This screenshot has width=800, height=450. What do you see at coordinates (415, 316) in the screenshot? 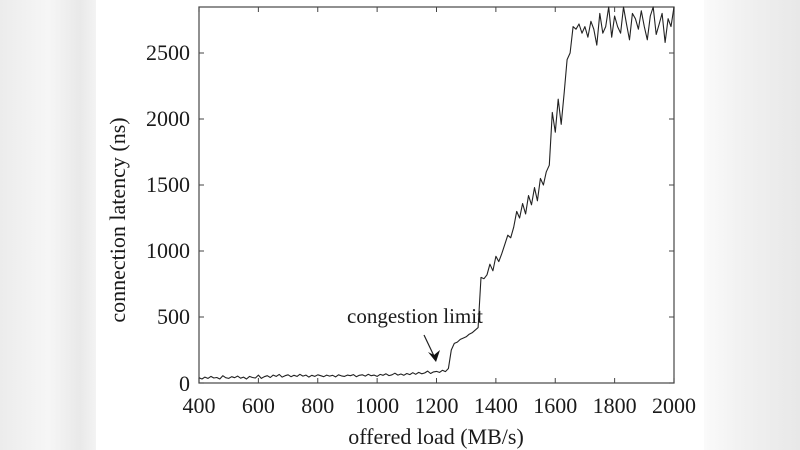
I see `annotation-congestion-limit: congestion limit` at bounding box center [415, 316].